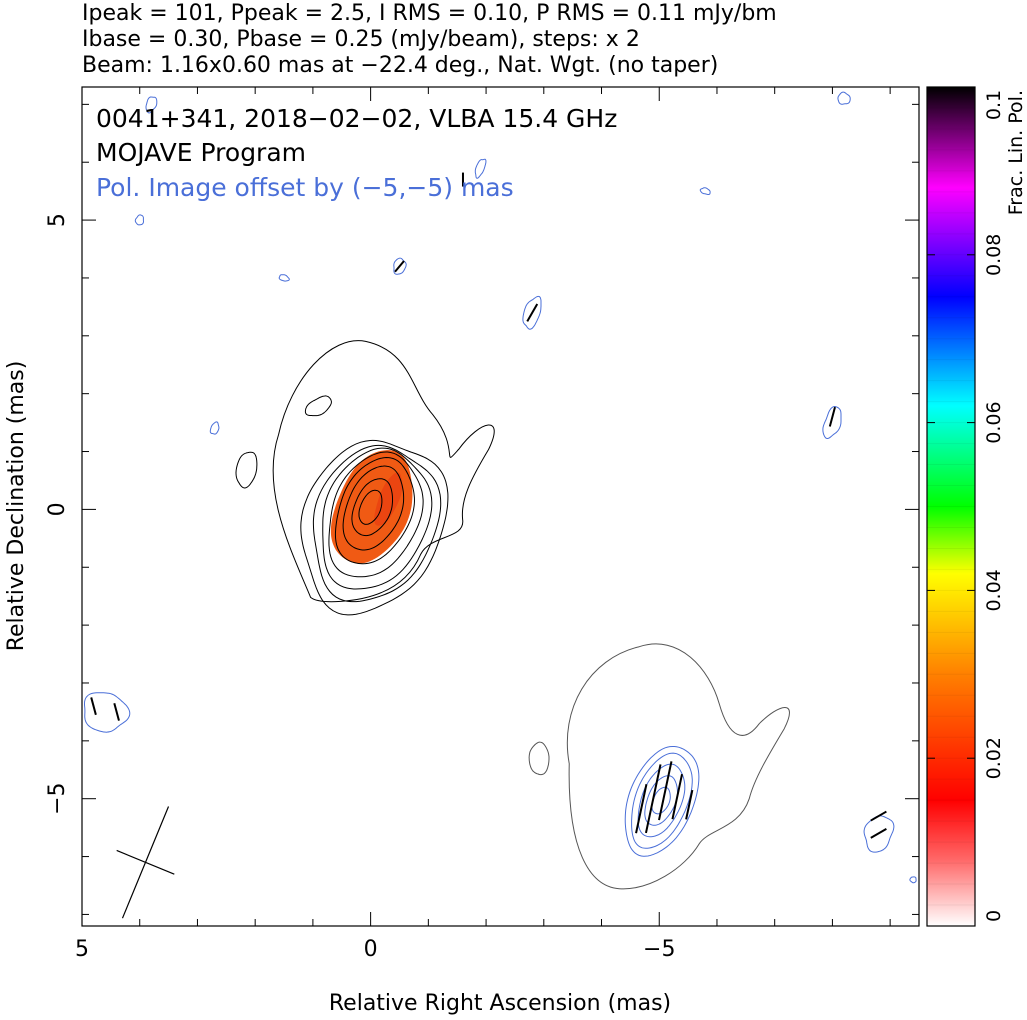 This screenshot has height=1020, width=1027. I want to click on colorbar-frame, so click(951, 506).